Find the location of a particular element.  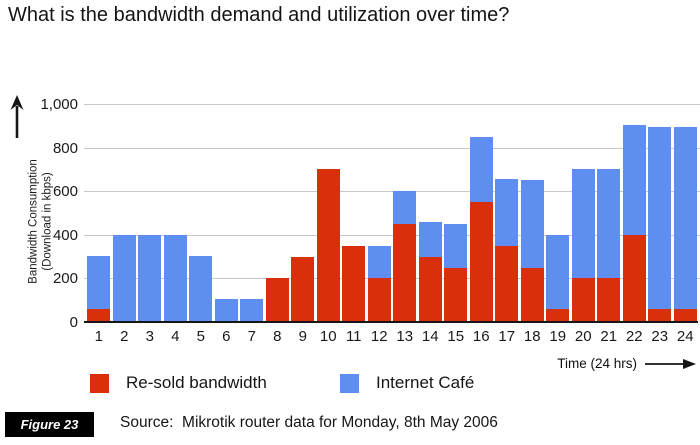

legend-item-resold: Re-sold bandwidth is located at coordinates (178, 383).